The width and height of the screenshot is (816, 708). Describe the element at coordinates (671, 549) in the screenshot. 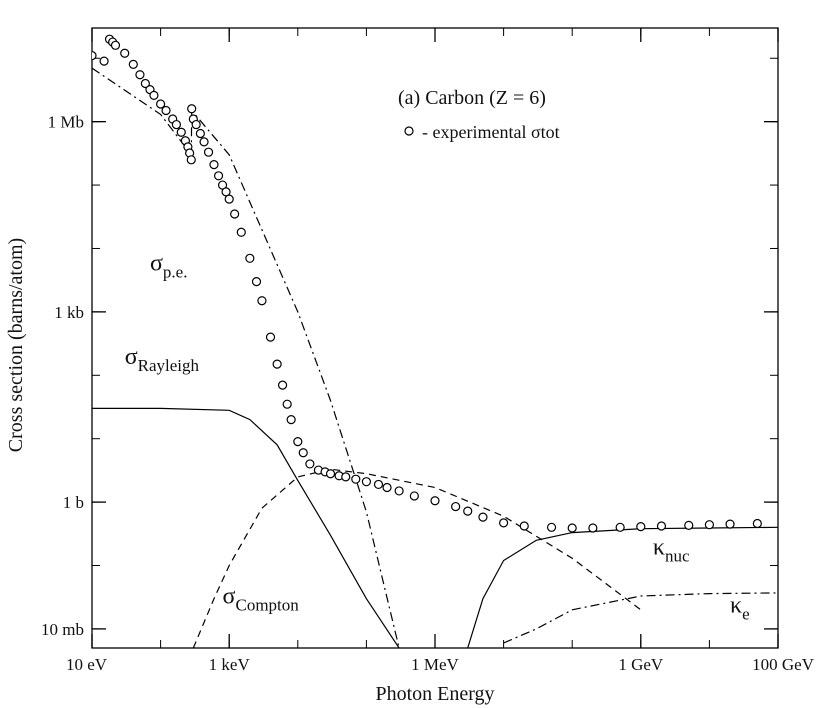

I see `annotation-nuc: κnuc` at that location.